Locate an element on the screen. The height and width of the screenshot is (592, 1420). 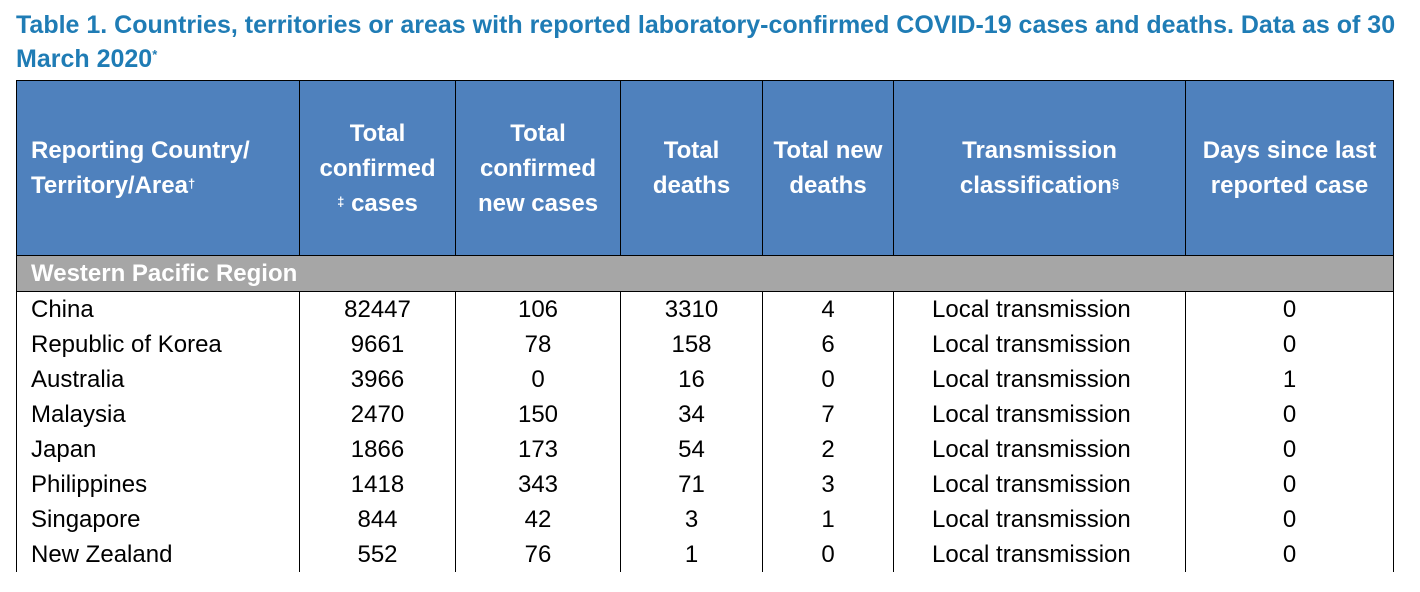
cell-new-cases: 42 is located at coordinates (538, 519).